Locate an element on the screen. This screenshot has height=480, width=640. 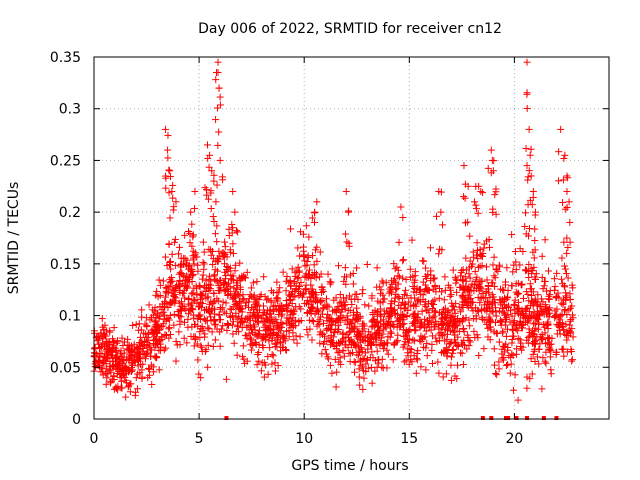
zero-value-point is located at coordinates (516, 418).